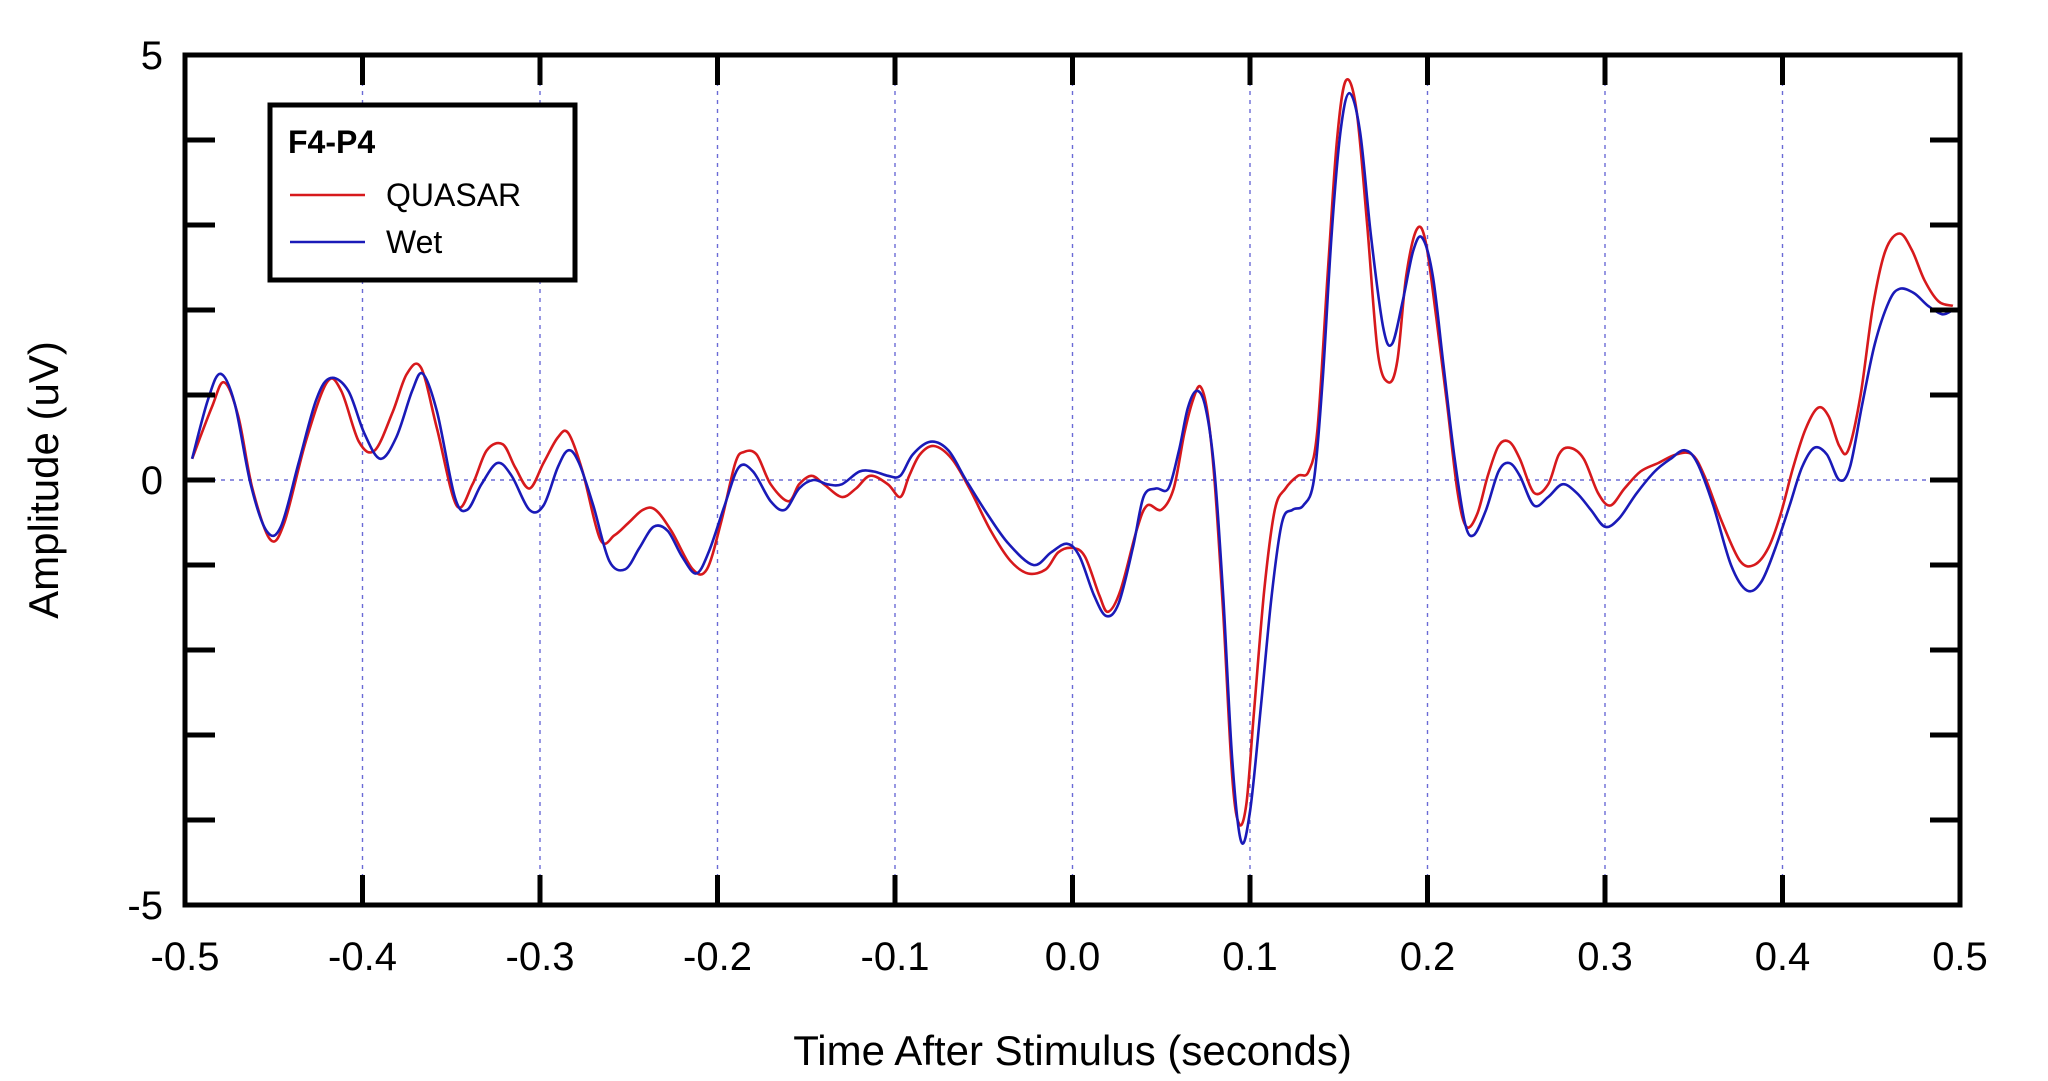  Describe the element at coordinates (185, 957) in the screenshot. I see `x-tick-label: -0.5` at that location.